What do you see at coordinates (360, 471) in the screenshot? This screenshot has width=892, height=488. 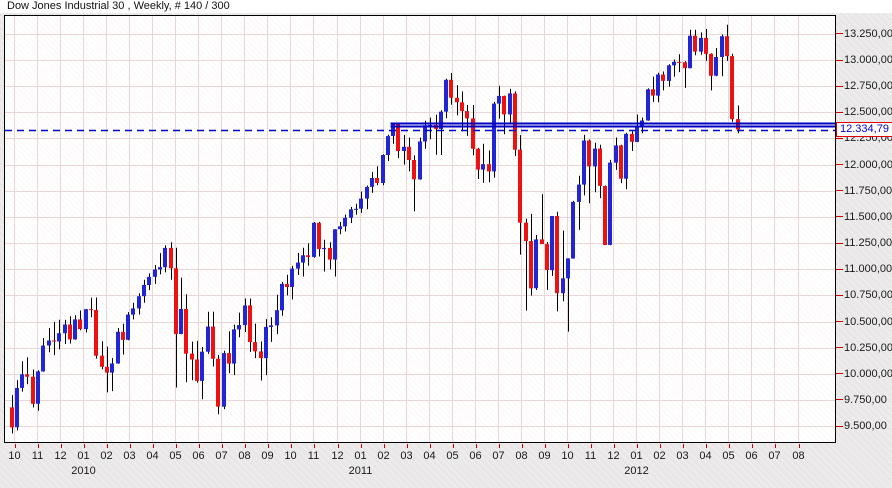 I see `x-axis-year-label: 2011` at bounding box center [360, 471].